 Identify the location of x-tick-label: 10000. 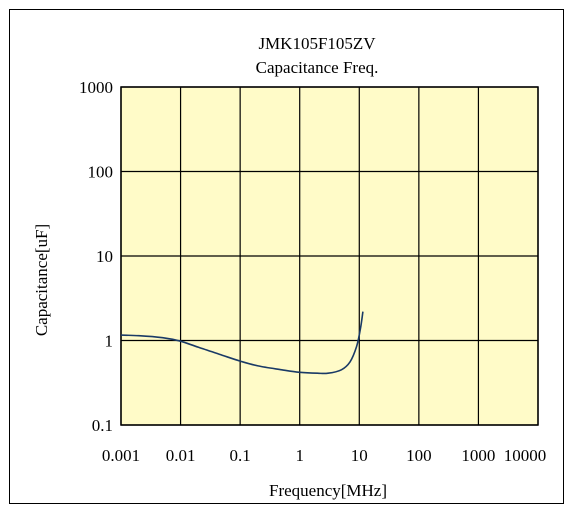
(525, 455).